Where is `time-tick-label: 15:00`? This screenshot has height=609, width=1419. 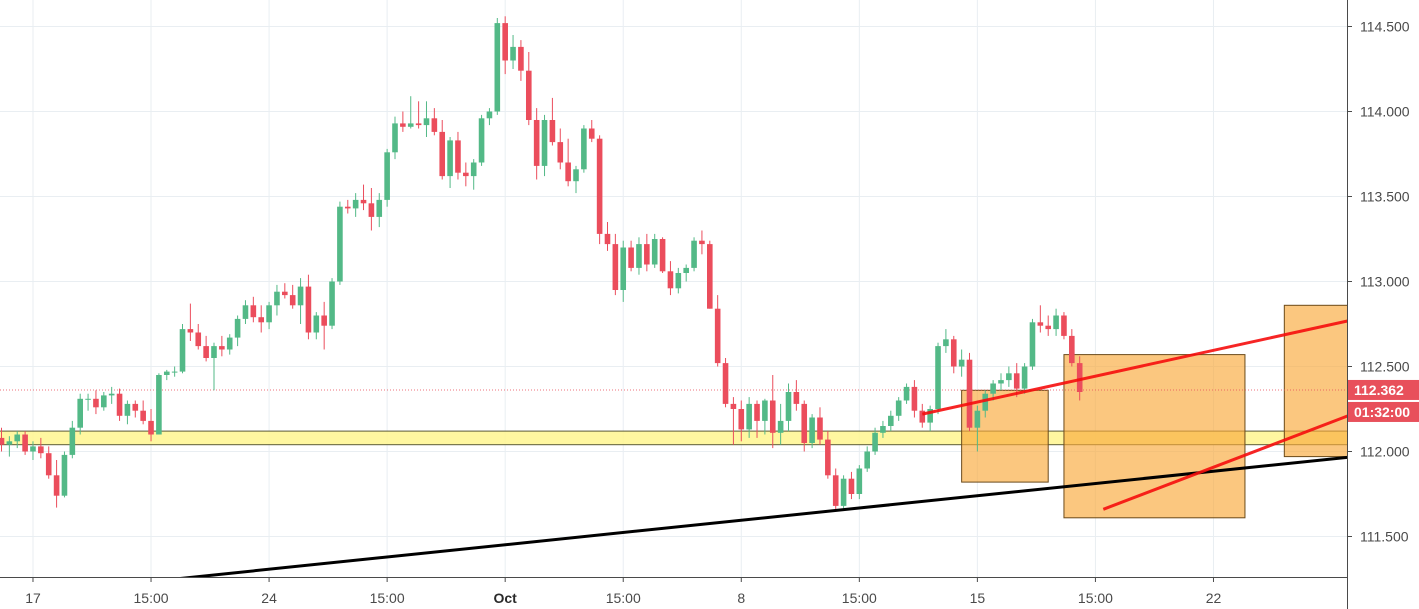
time-tick-label: 15:00 is located at coordinates (151, 598).